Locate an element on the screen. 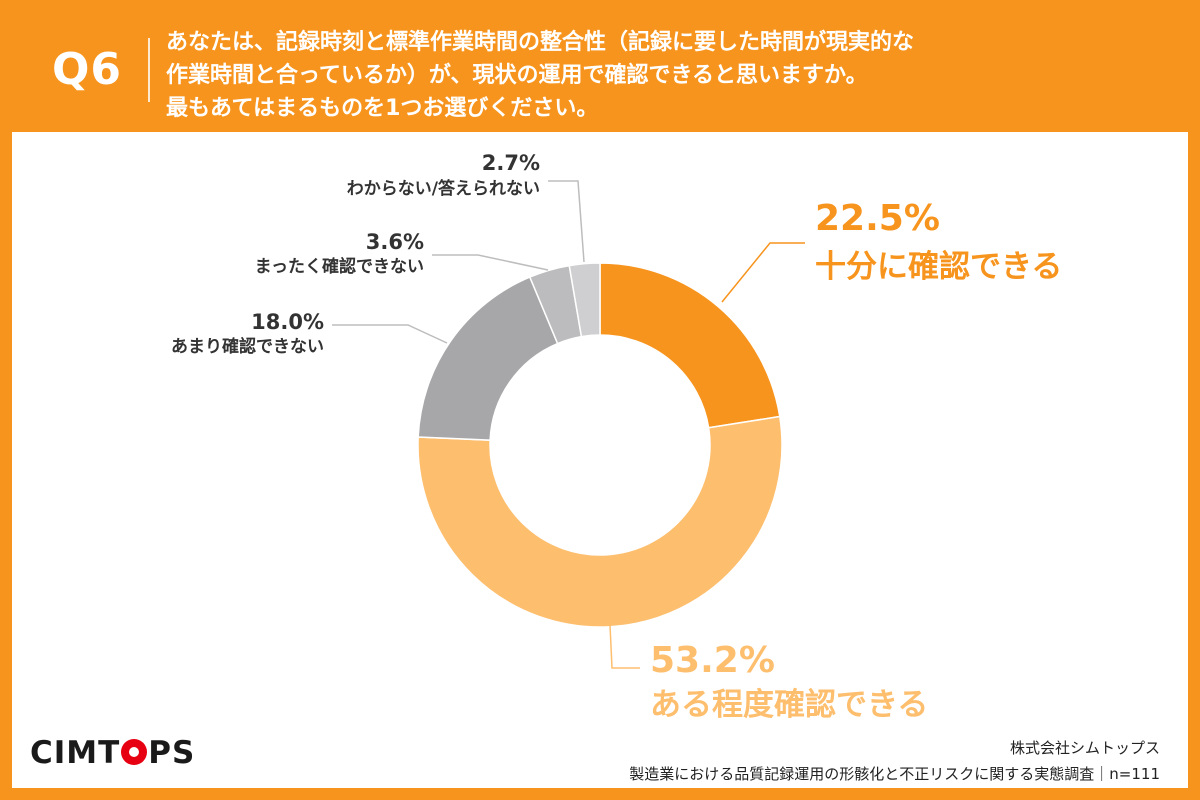 This screenshot has width=1200, height=800. footer-survey: 製造業における品質記録運用の形骸化と不正リスクに関する実態調査｜n=111 is located at coordinates (894, 774).